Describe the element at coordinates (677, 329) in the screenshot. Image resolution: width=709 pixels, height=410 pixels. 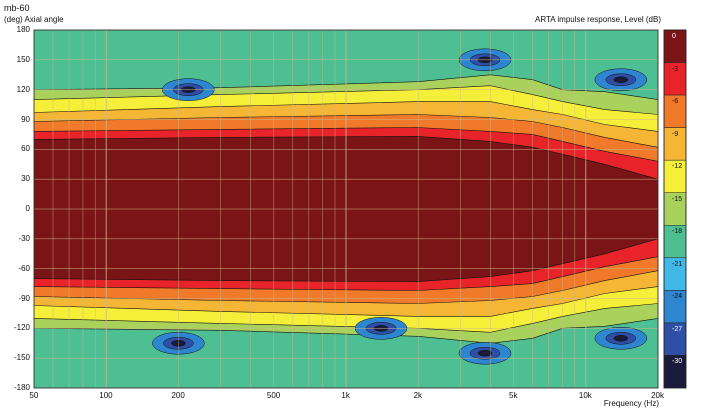
I see `colorbar-tick-label: -27` at that location.